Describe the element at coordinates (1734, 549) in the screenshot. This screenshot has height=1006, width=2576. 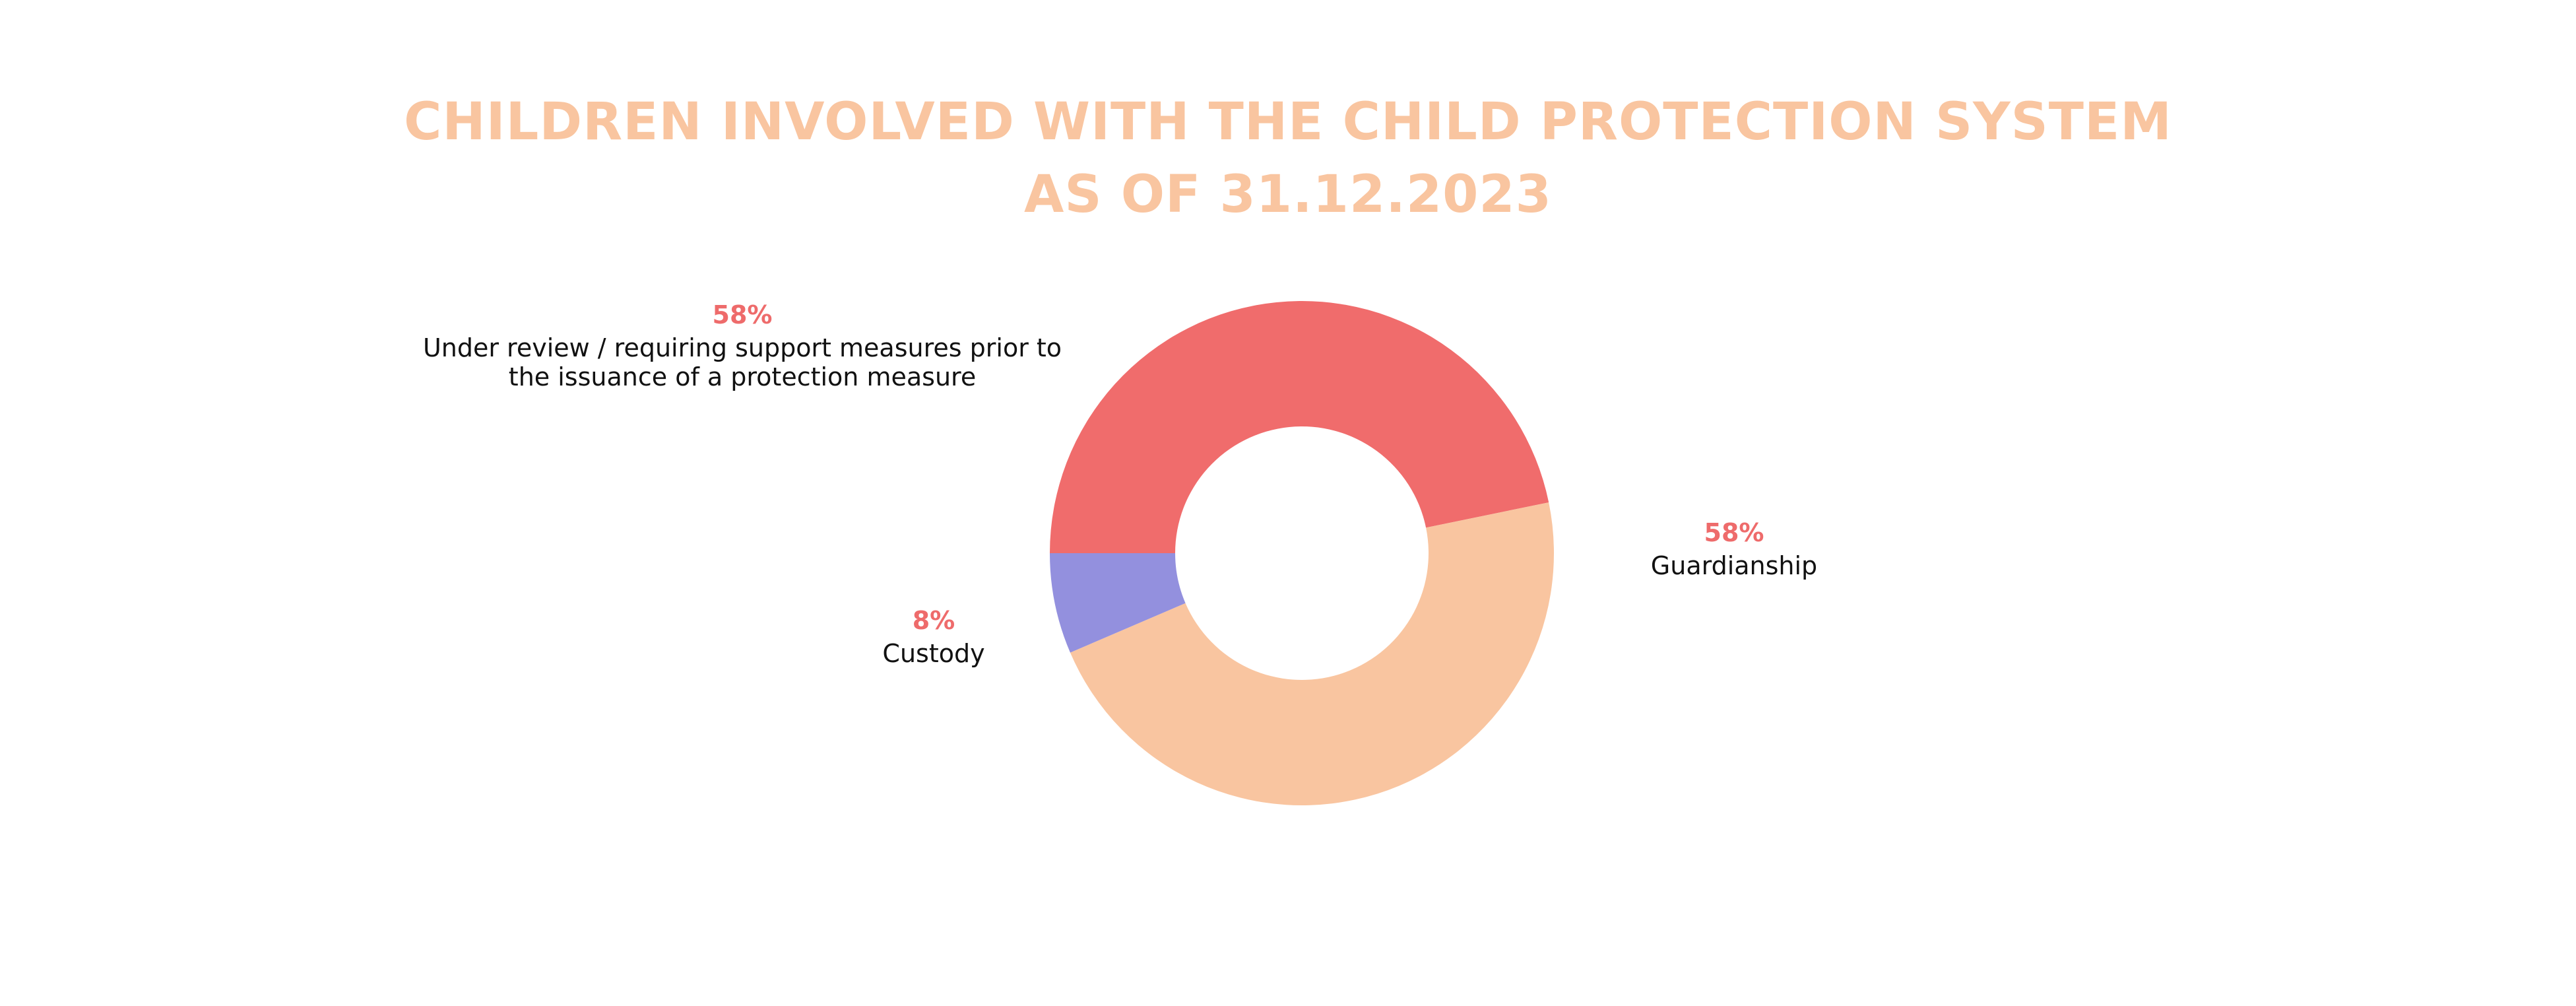
I see `slice-label: 58% Guardianship` at that location.